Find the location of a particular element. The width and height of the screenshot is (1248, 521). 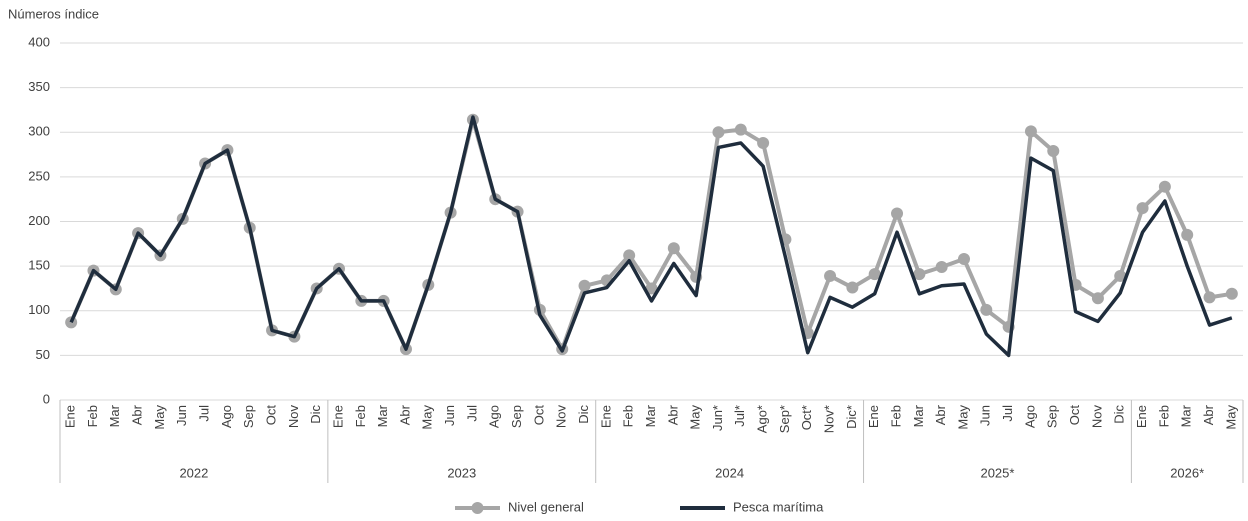

x-tick-label: Jun* is located at coordinates (717, 418).